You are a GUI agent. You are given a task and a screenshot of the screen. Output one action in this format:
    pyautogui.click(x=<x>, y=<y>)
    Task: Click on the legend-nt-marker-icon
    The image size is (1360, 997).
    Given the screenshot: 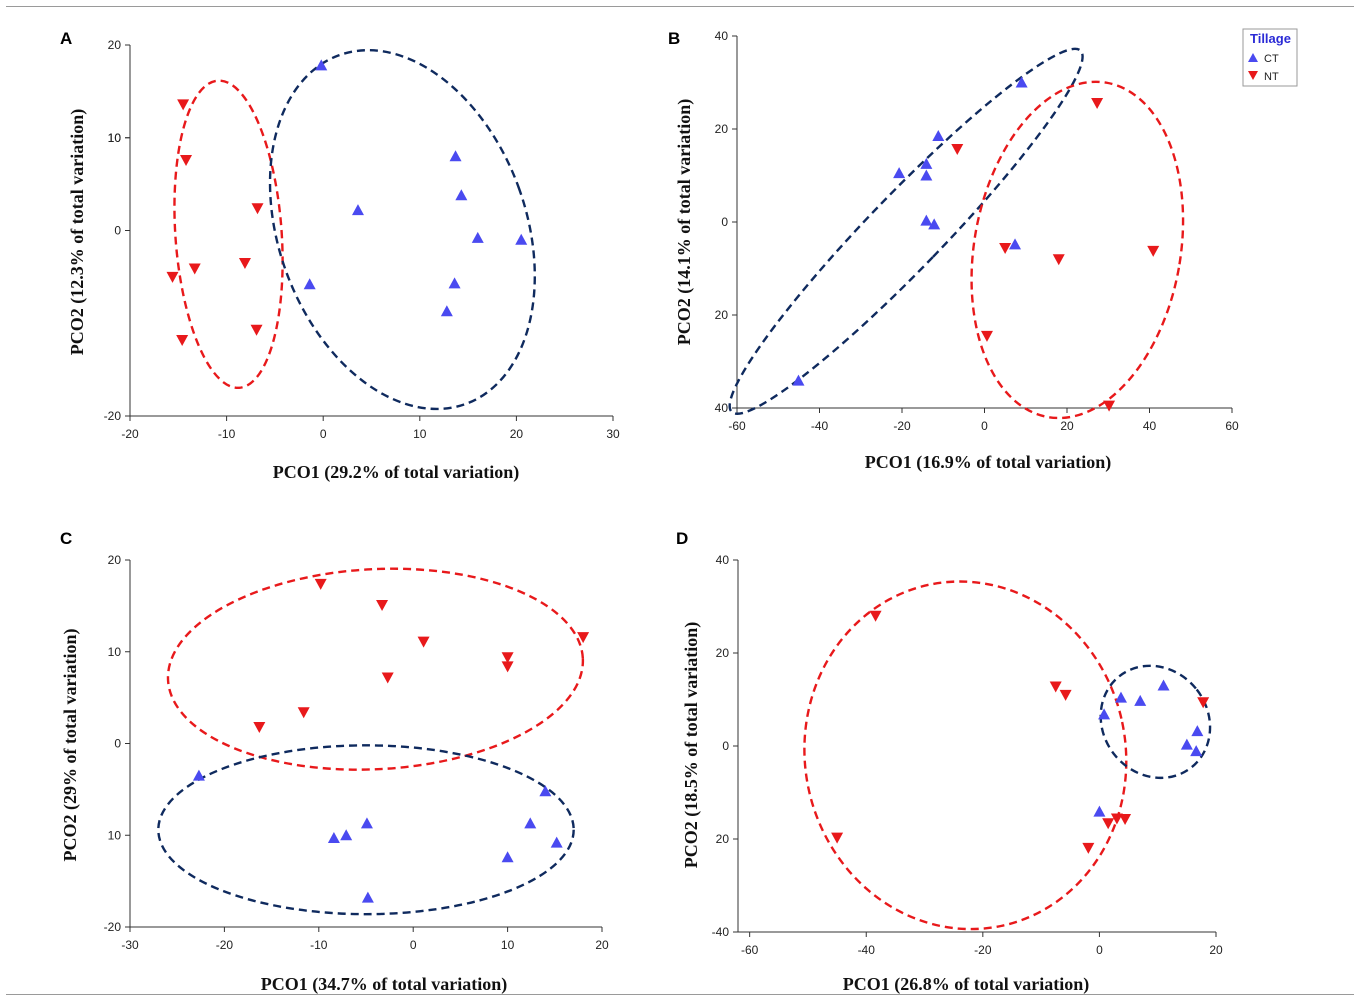 What is the action you would take?
    pyautogui.click(x=1253, y=75)
    